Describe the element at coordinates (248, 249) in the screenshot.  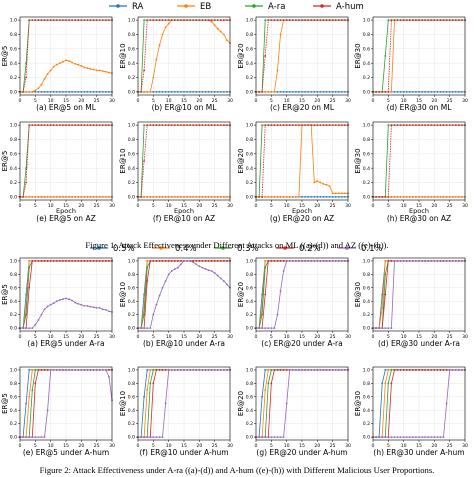
I see `legend-label: 0.3%` at that location.